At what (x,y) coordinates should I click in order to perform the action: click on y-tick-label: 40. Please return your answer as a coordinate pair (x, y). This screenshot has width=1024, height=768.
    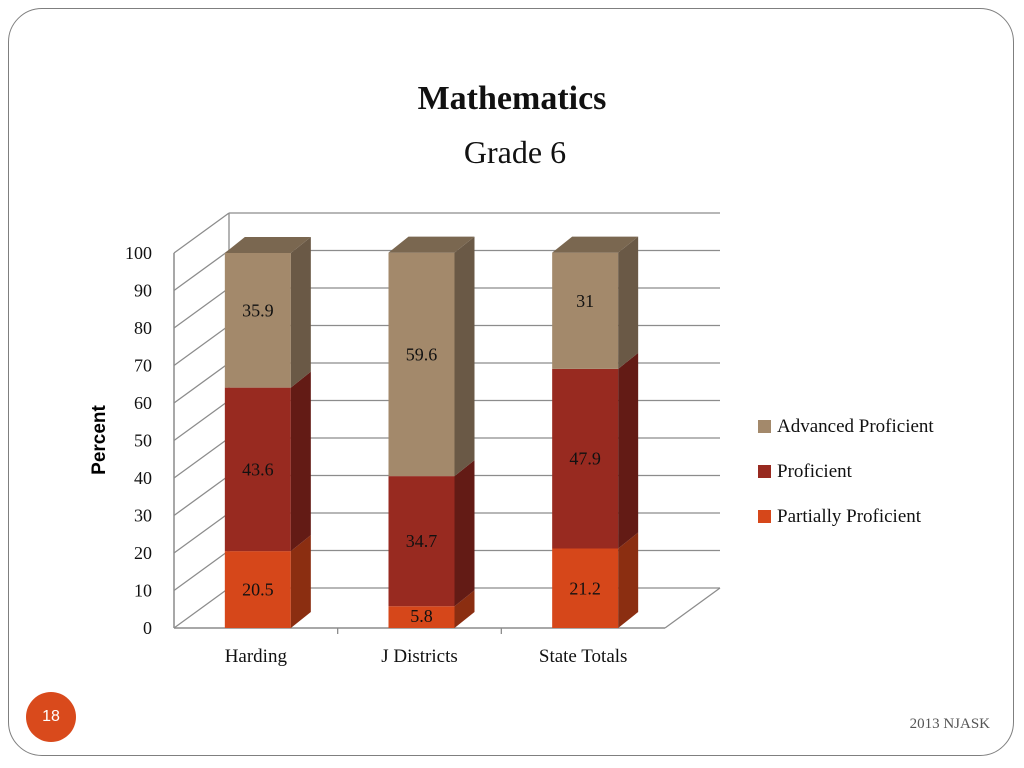
    Looking at the image, I should click on (143, 478).